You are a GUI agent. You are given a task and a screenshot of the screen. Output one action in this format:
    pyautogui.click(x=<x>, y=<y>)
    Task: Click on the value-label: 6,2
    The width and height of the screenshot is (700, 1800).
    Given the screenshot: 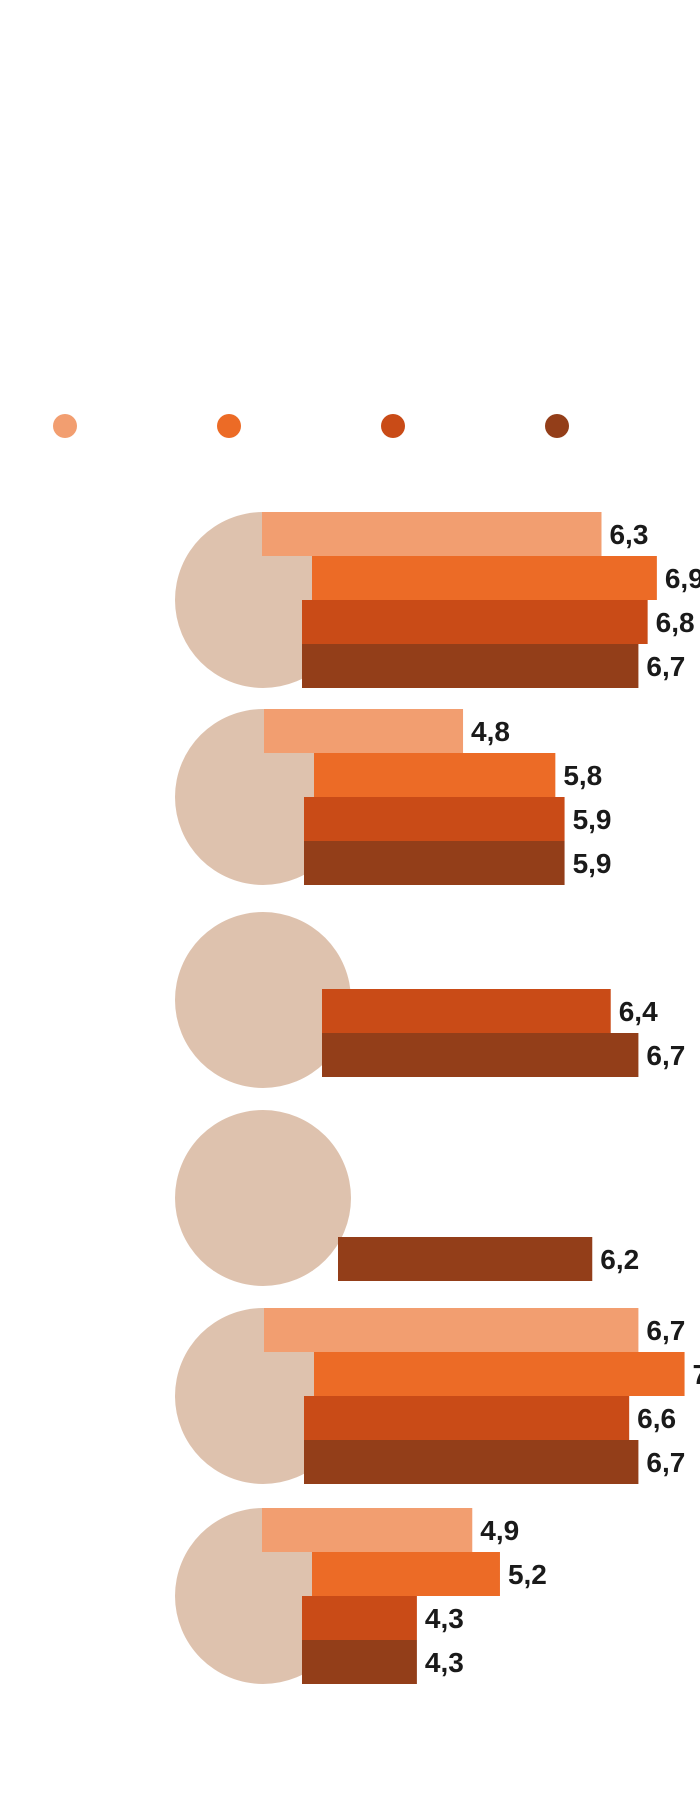 What is the action you would take?
    pyautogui.click(x=619, y=1259)
    